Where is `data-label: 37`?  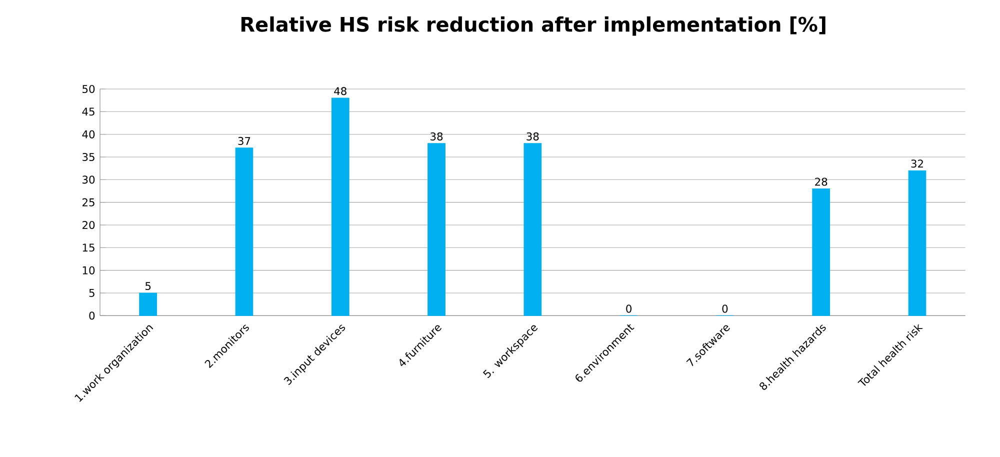
data-label: 37 is located at coordinates (244, 140).